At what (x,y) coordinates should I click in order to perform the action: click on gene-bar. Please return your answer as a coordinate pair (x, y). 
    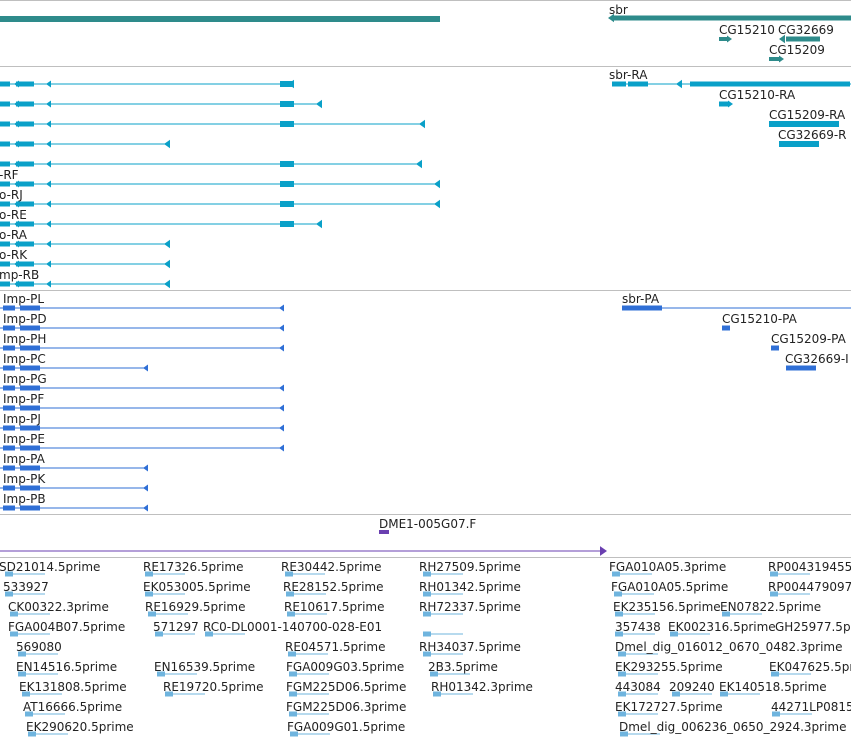
    Looking at the image, I should click on (774, 59).